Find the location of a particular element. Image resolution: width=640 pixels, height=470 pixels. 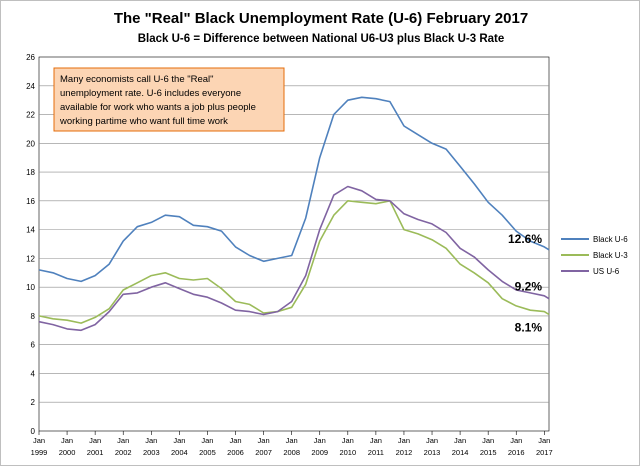

legend-label: Black U-3 is located at coordinates (610, 255).